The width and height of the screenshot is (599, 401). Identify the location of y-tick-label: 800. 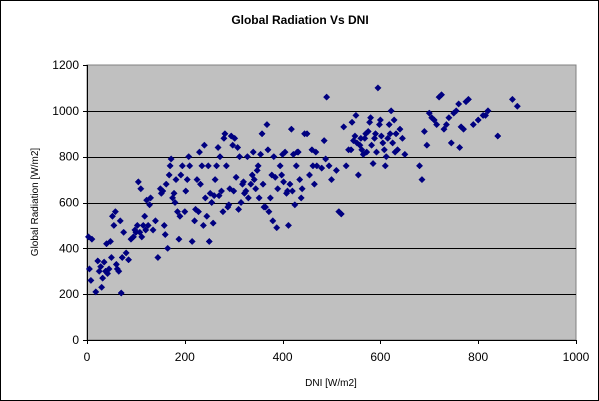
(69, 157).